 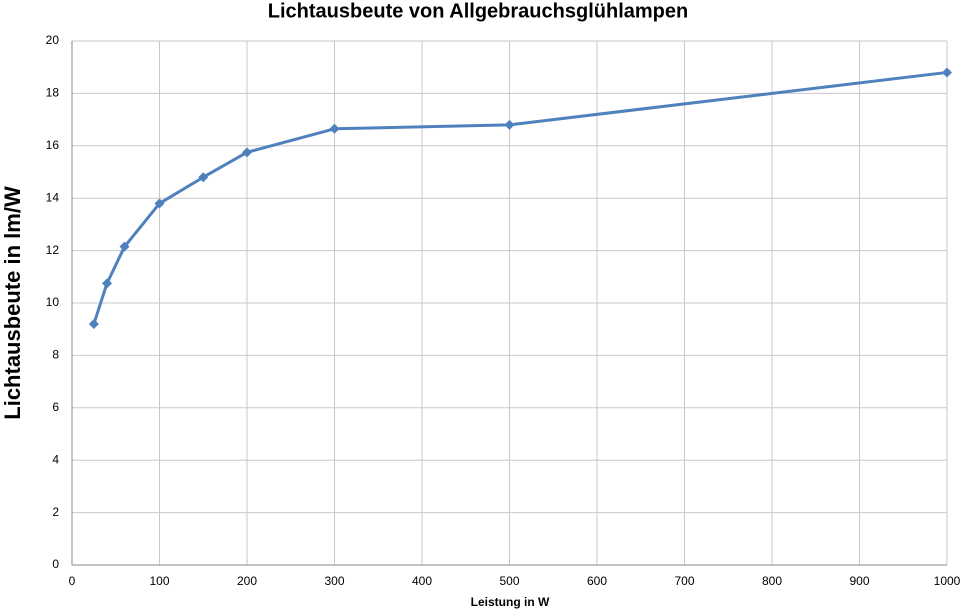 What do you see at coordinates (772, 581) in the screenshot?
I see `x-tick-label: 800` at bounding box center [772, 581].